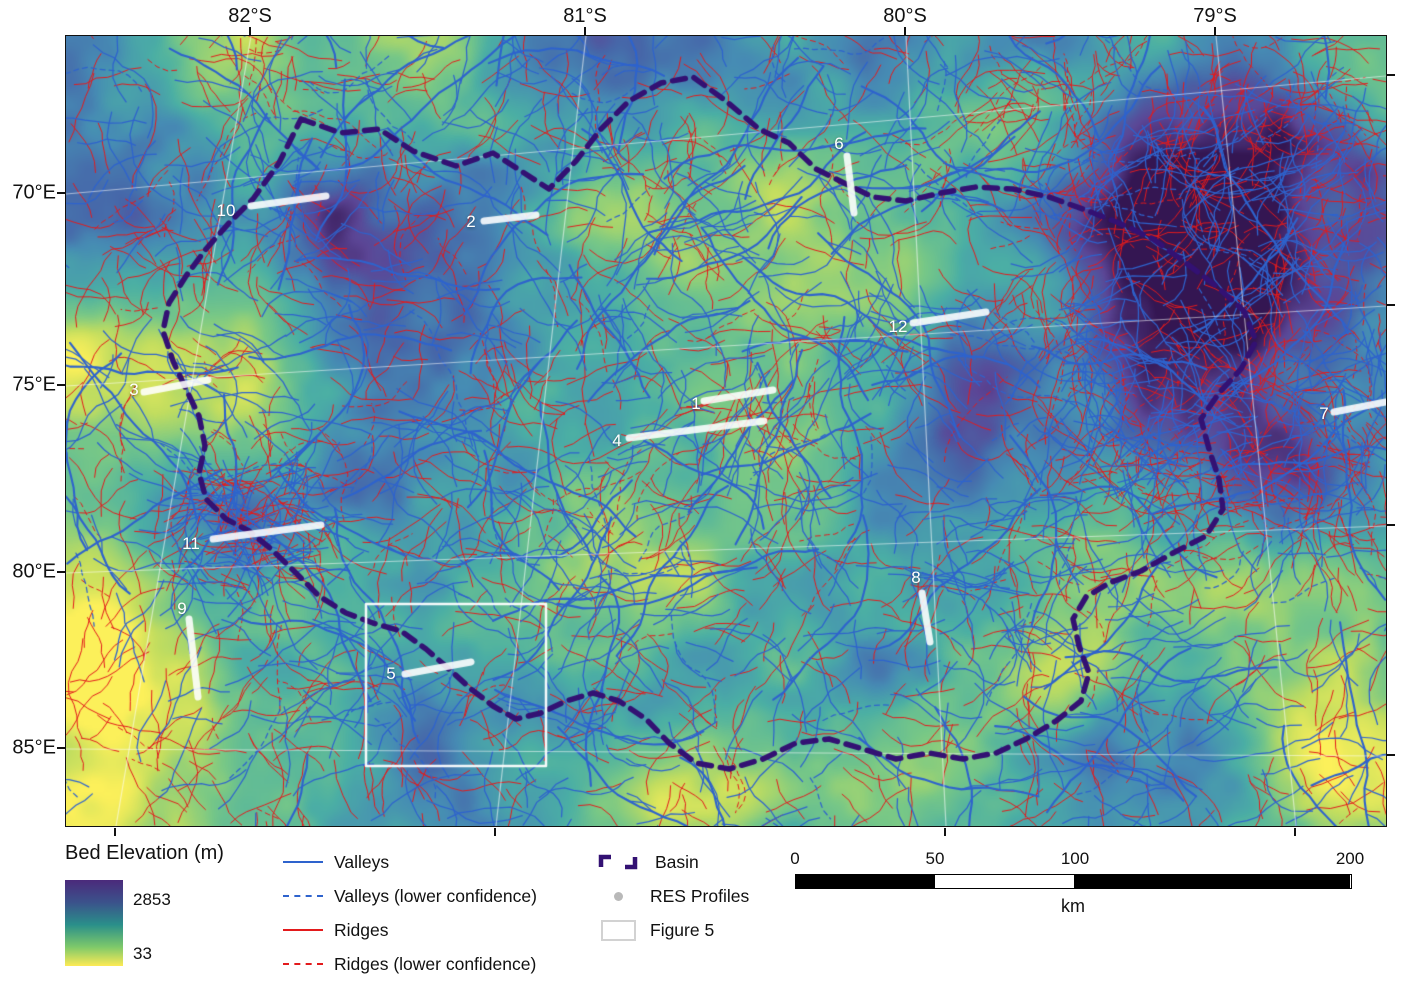 This screenshot has height=987, width=1402. I want to click on res-profiles-dot-sample, so click(618, 896).